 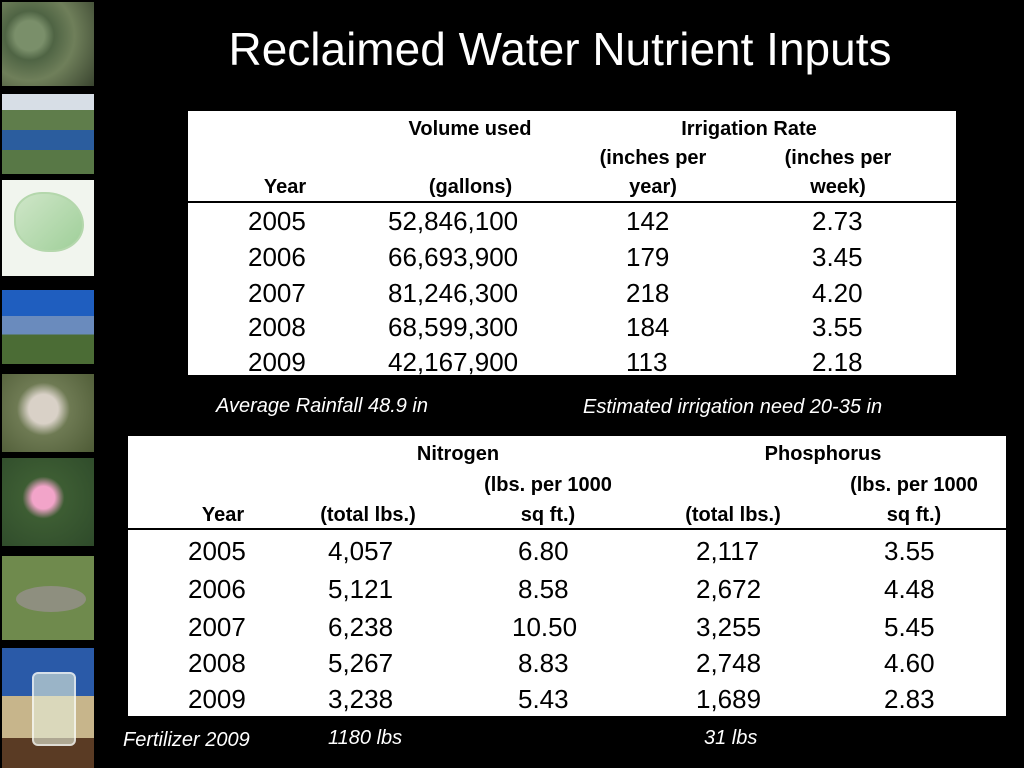 What do you see at coordinates (51, 599) in the screenshot?
I see `fish-shape` at bounding box center [51, 599].